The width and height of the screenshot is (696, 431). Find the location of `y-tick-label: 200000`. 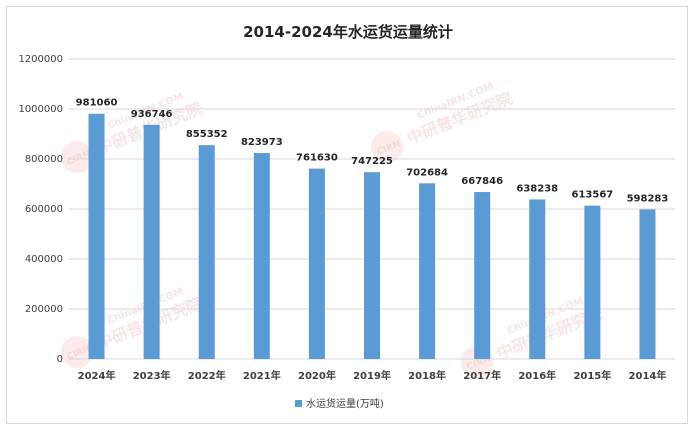

y-tick-label: 200000 is located at coordinates (44, 309).